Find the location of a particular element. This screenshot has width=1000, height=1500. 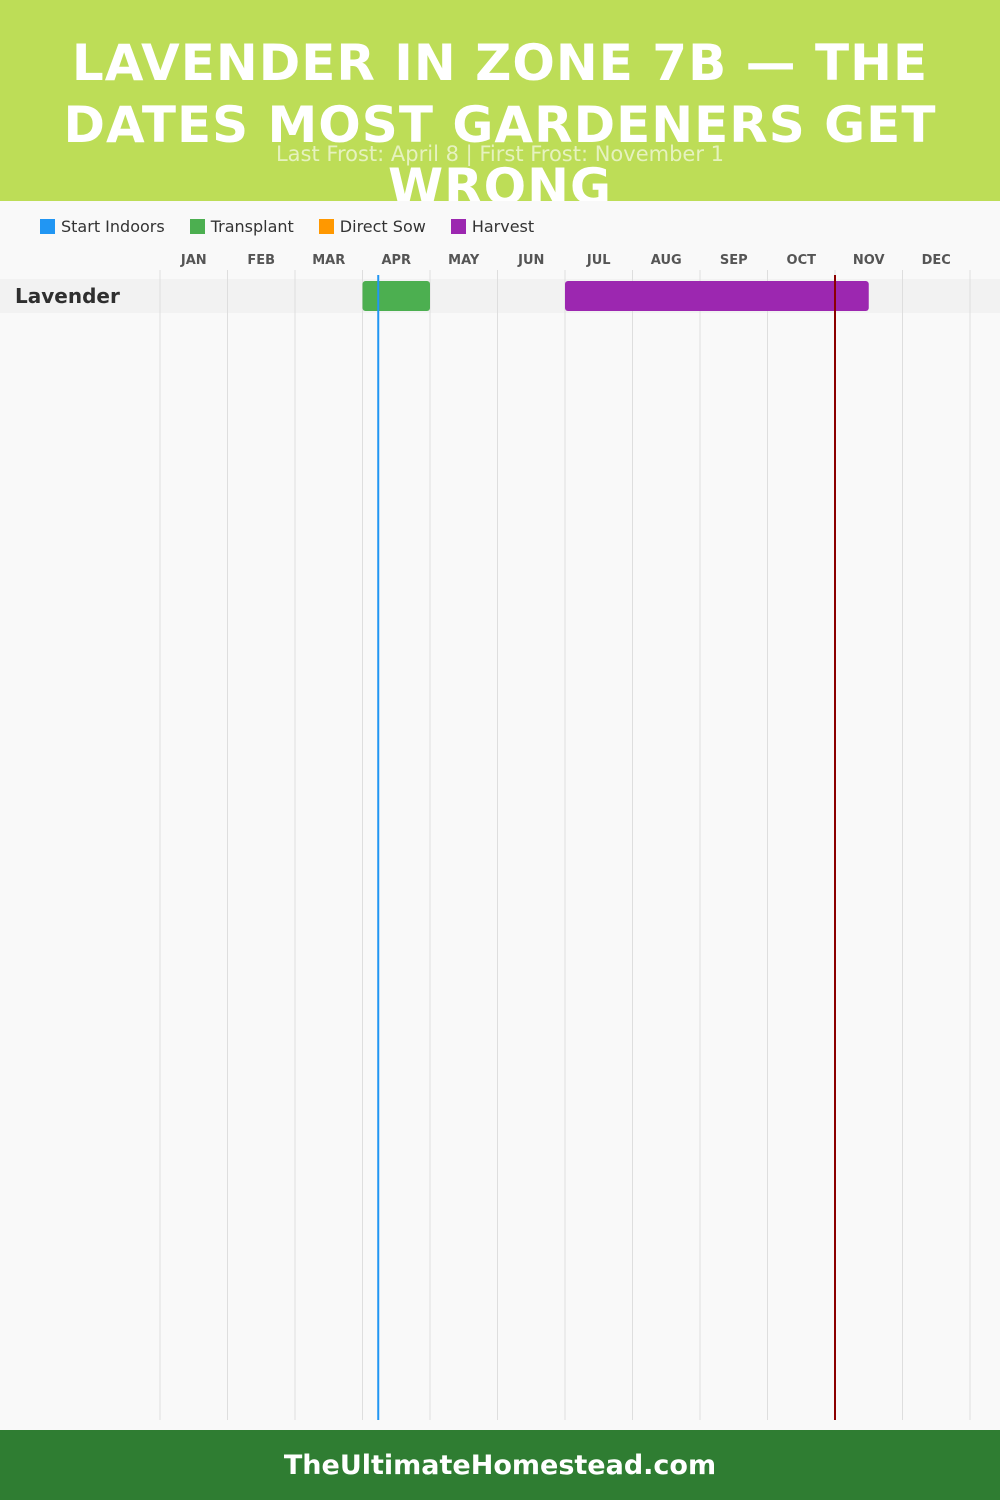

legend-item-harvest: Harvest is located at coordinates (492, 226).